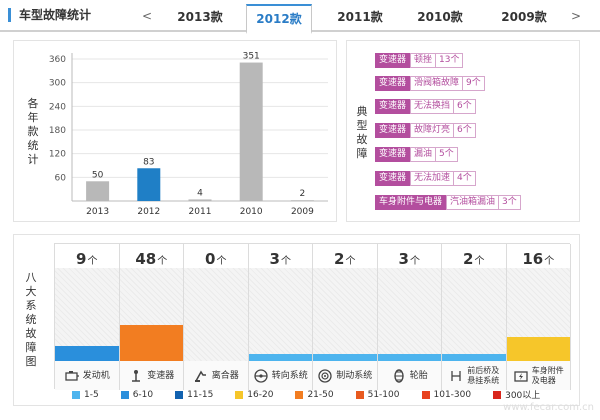 Image resolution: width=600 pixels, height=420 pixels. What do you see at coordinates (523, 396) in the screenshot?
I see `legend-label: 300以上` at bounding box center [523, 396].